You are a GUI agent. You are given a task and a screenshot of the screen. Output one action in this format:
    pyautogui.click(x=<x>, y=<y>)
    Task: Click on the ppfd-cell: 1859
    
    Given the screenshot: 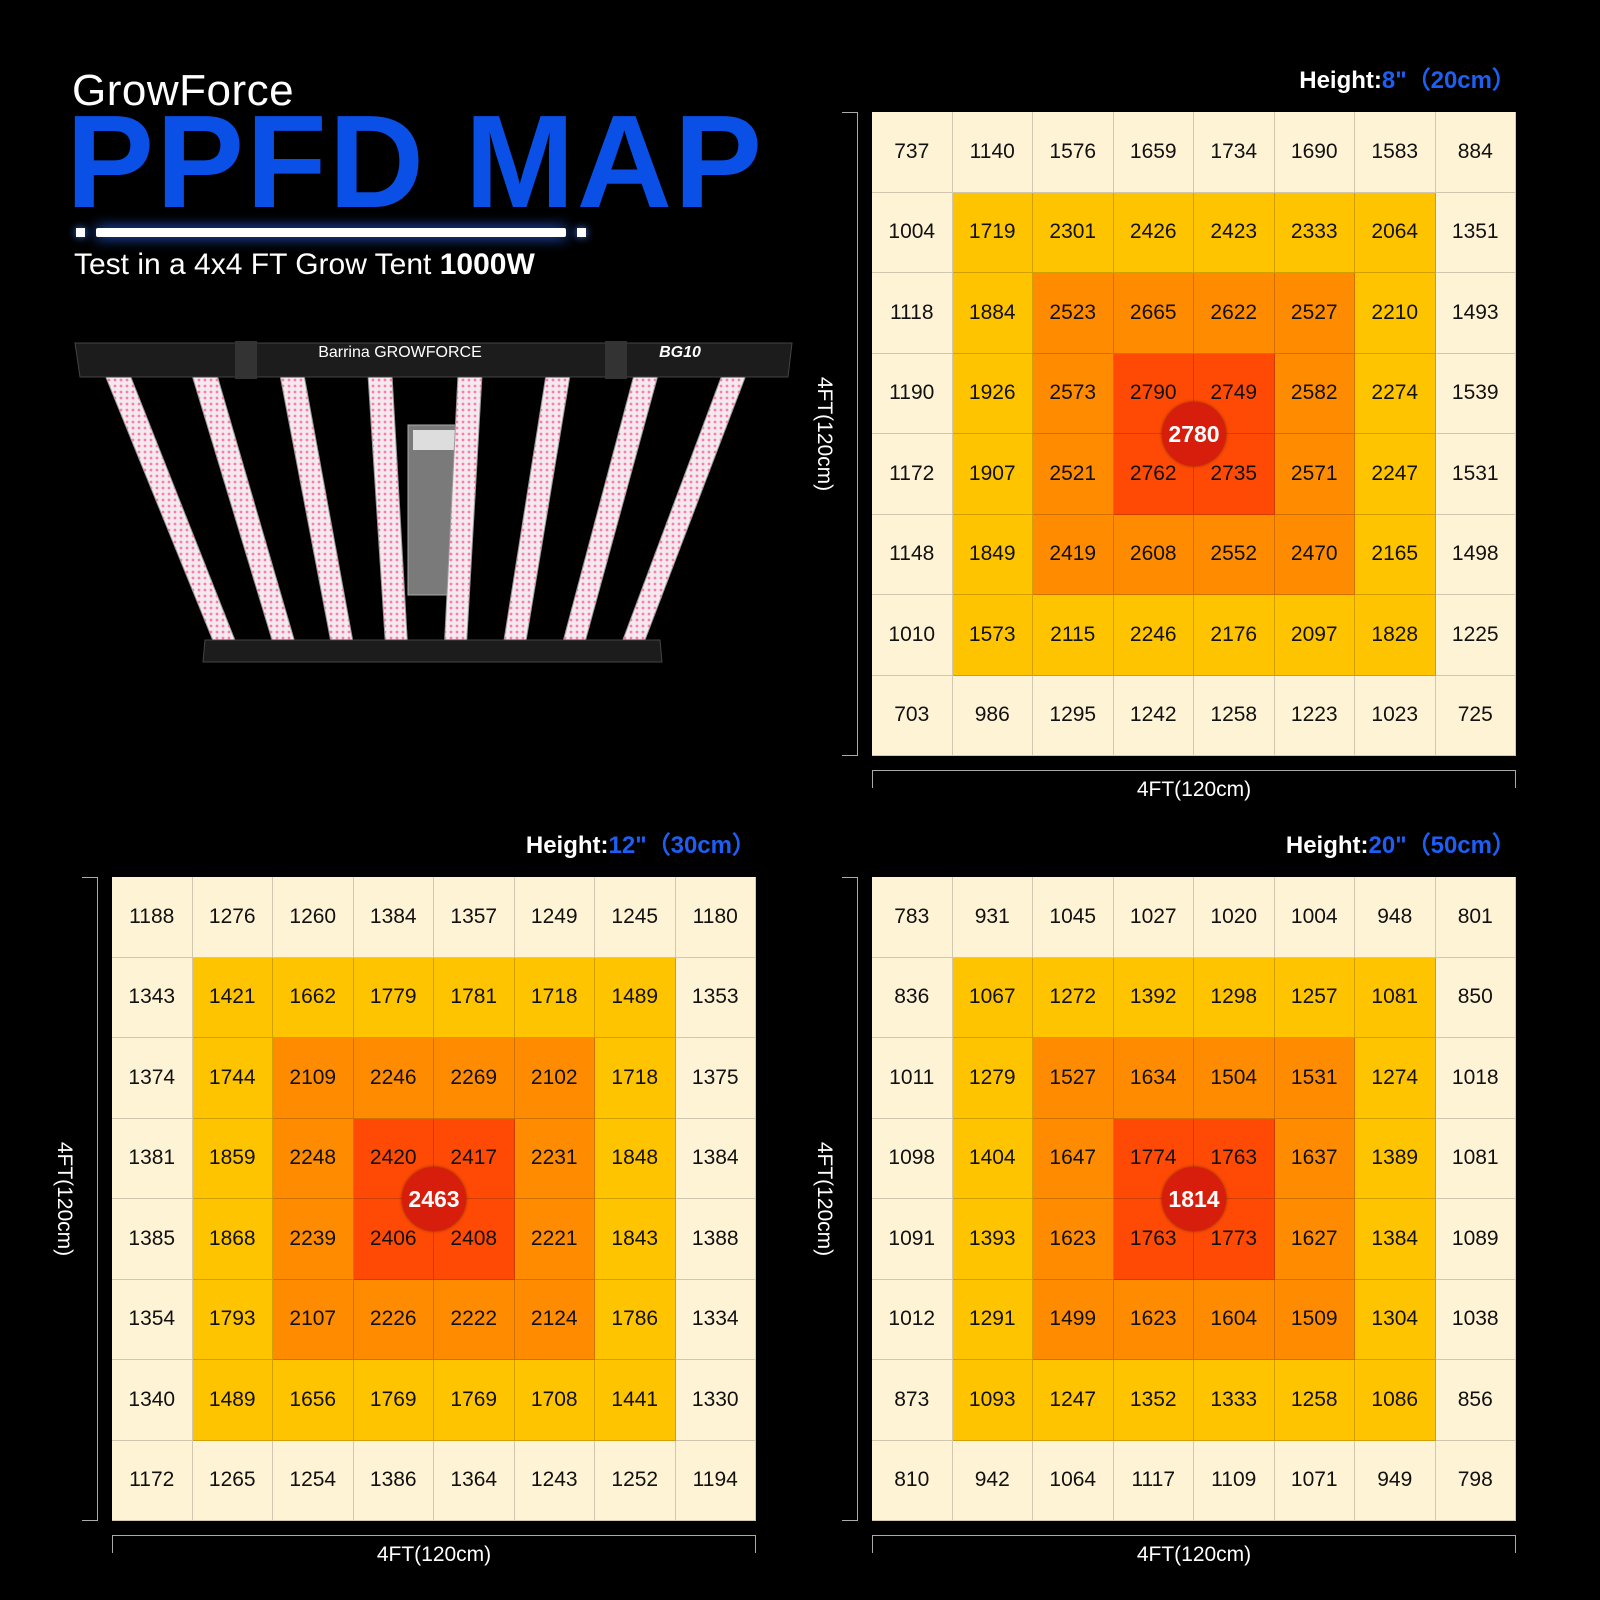 What is the action you would take?
    pyautogui.click(x=232, y=1158)
    